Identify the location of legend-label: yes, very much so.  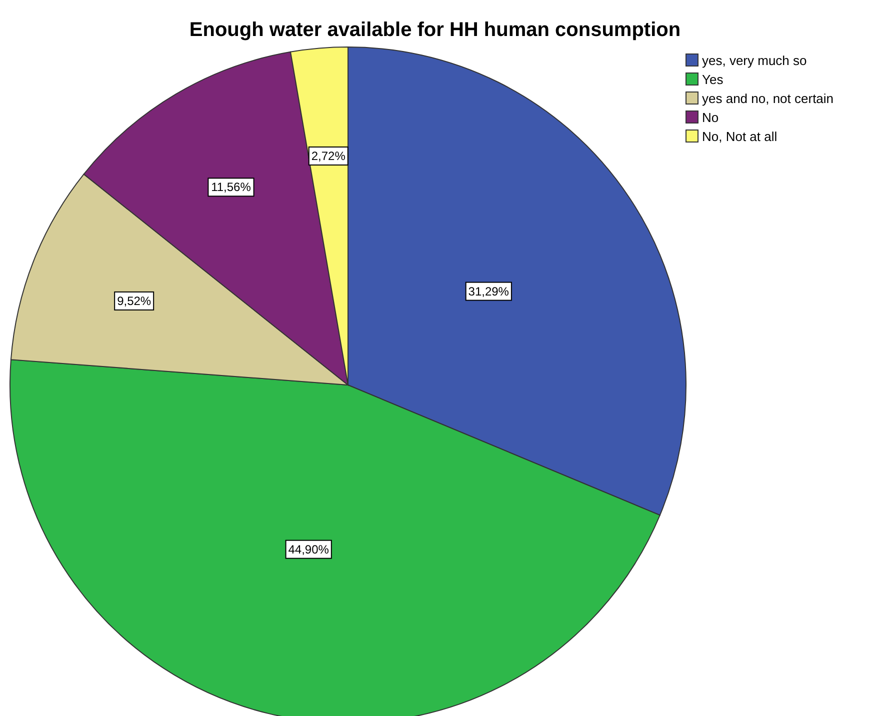
(754, 60).